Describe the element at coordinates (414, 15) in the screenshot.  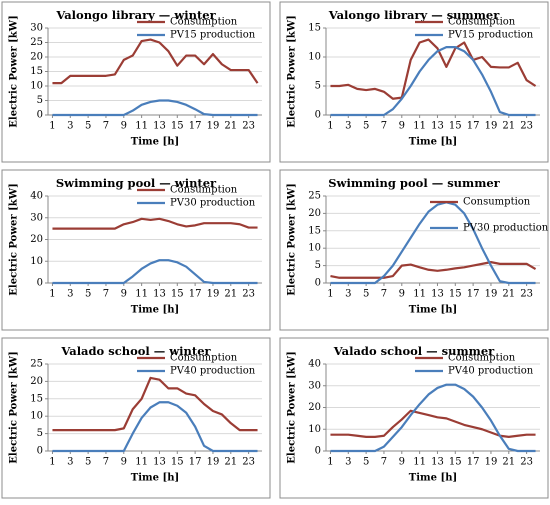
I see `chart-title: Valongo library — summer` at that location.